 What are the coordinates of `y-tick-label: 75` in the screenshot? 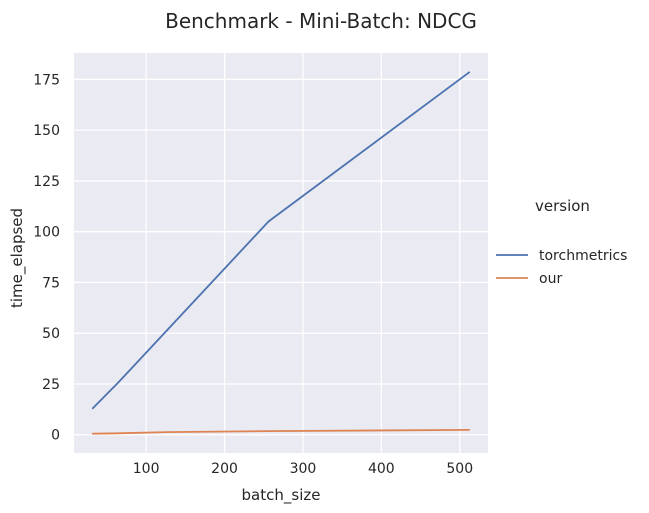 It's located at (51, 283).